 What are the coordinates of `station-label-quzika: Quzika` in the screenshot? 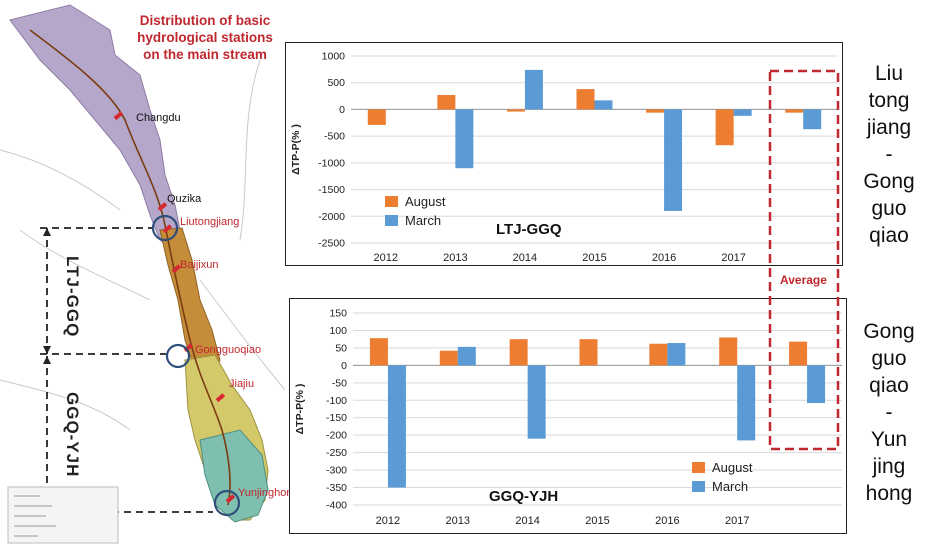 It's located at (184, 199).